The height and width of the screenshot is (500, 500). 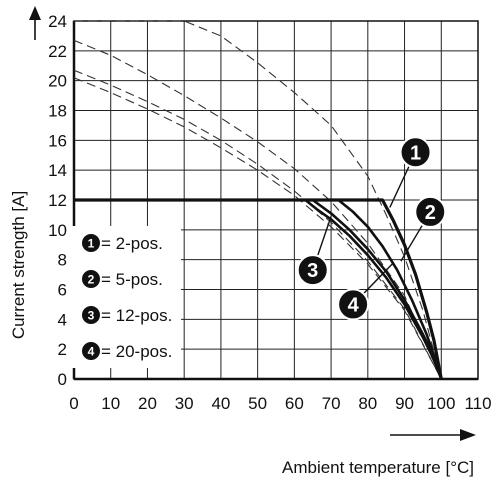 I want to click on legend-item-1: 1 = 2-pos., so click(x=122, y=243).